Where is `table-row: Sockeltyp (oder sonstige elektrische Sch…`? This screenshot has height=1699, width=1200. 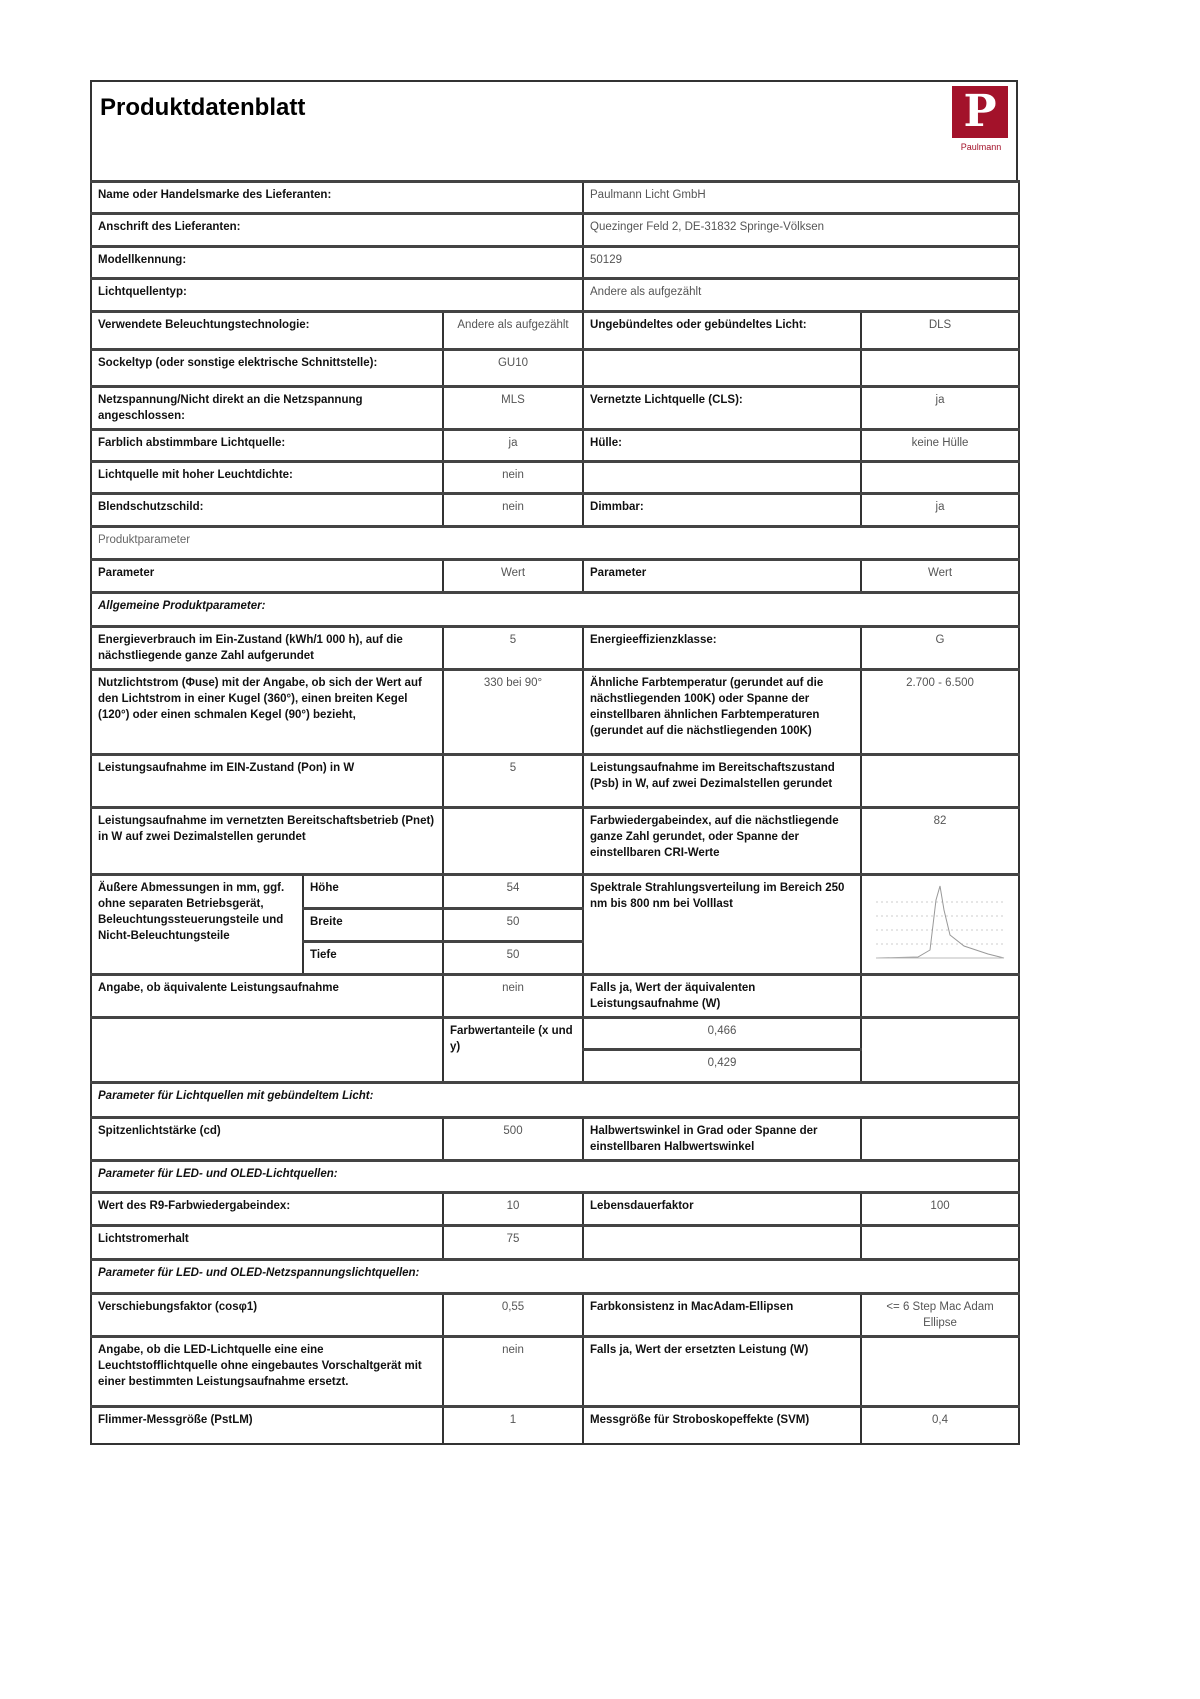 table-row: Sockeltyp (oder sonstige elektrische Sch… is located at coordinates (555, 368).